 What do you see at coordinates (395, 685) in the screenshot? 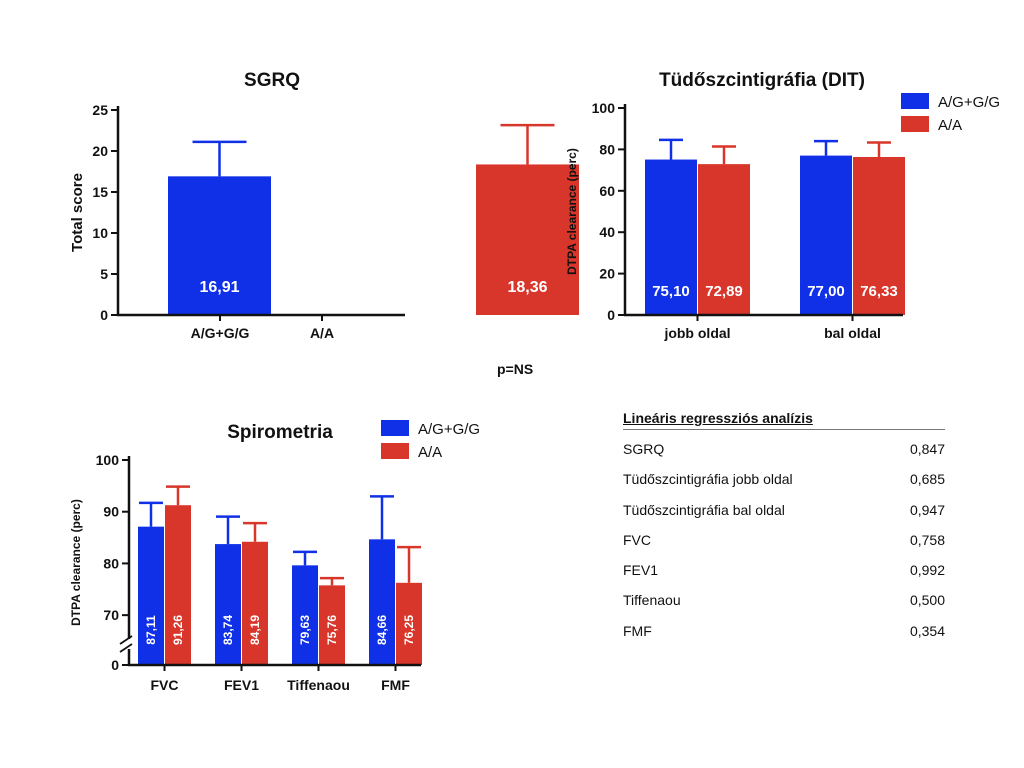
I see `category-label: FMF` at bounding box center [395, 685].